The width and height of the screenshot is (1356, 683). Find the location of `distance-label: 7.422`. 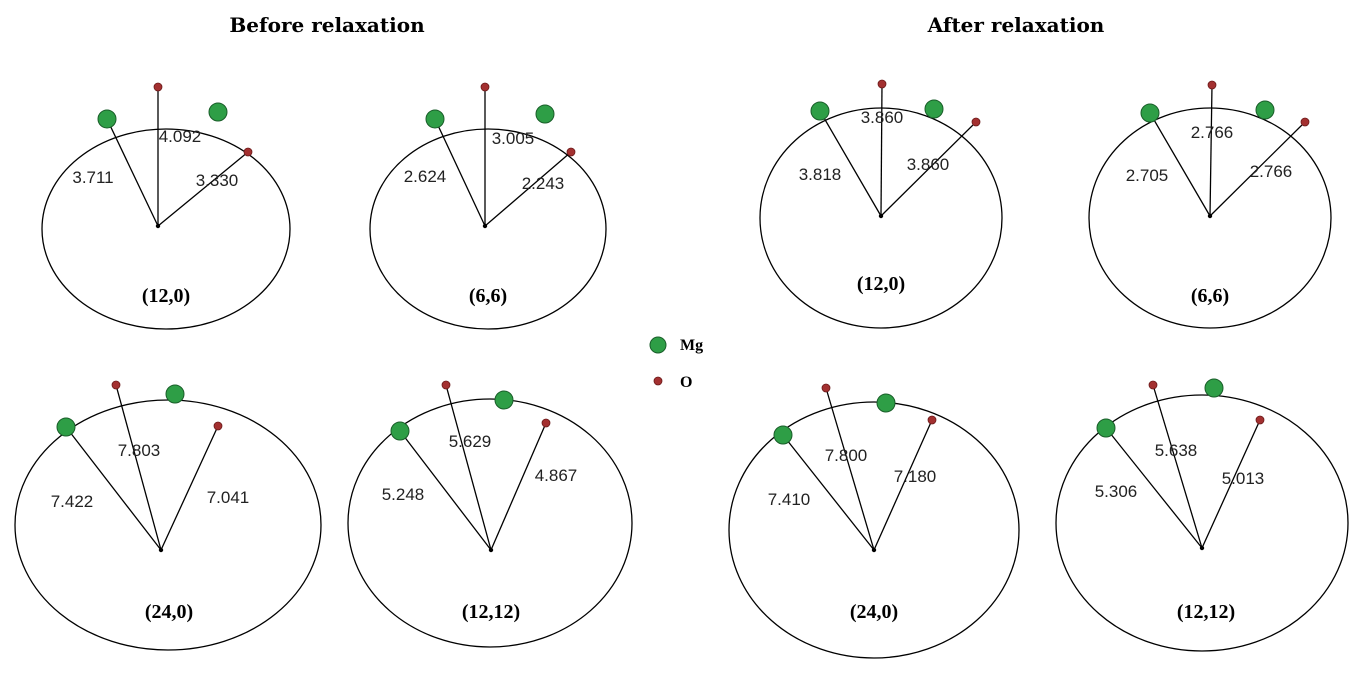

distance-label: 7.422 is located at coordinates (72, 501).